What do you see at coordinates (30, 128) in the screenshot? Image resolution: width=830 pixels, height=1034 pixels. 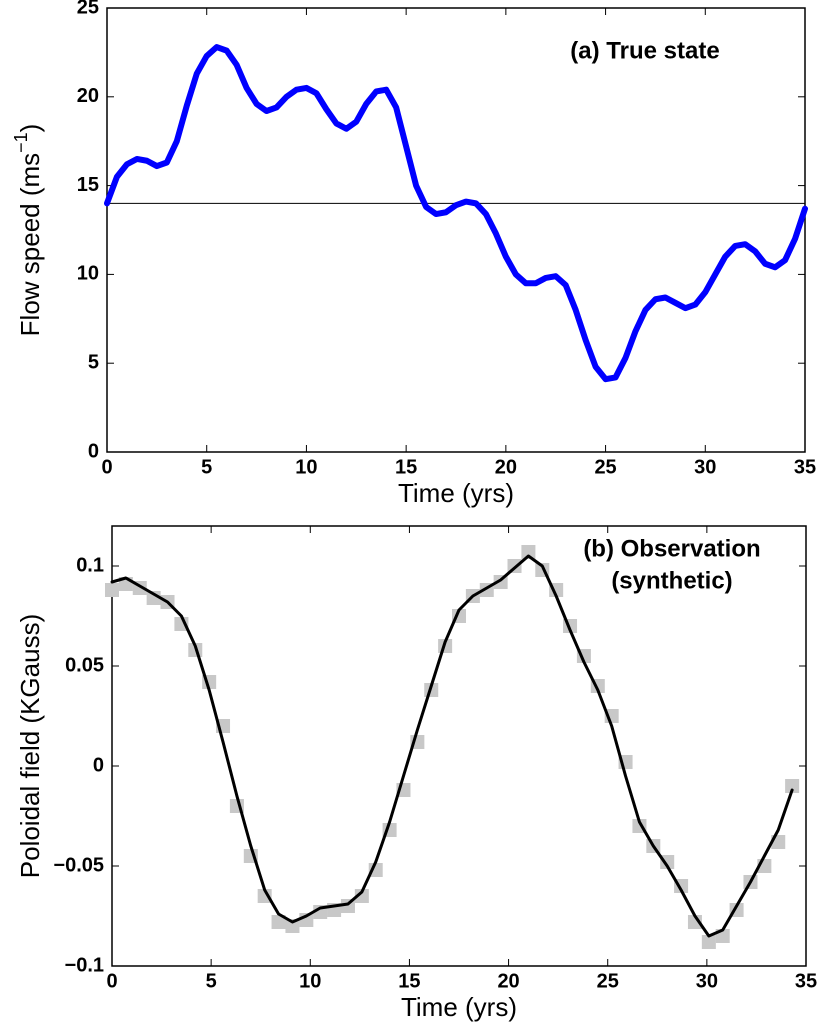 I see `y-axis-label-close: )` at bounding box center [30, 128].